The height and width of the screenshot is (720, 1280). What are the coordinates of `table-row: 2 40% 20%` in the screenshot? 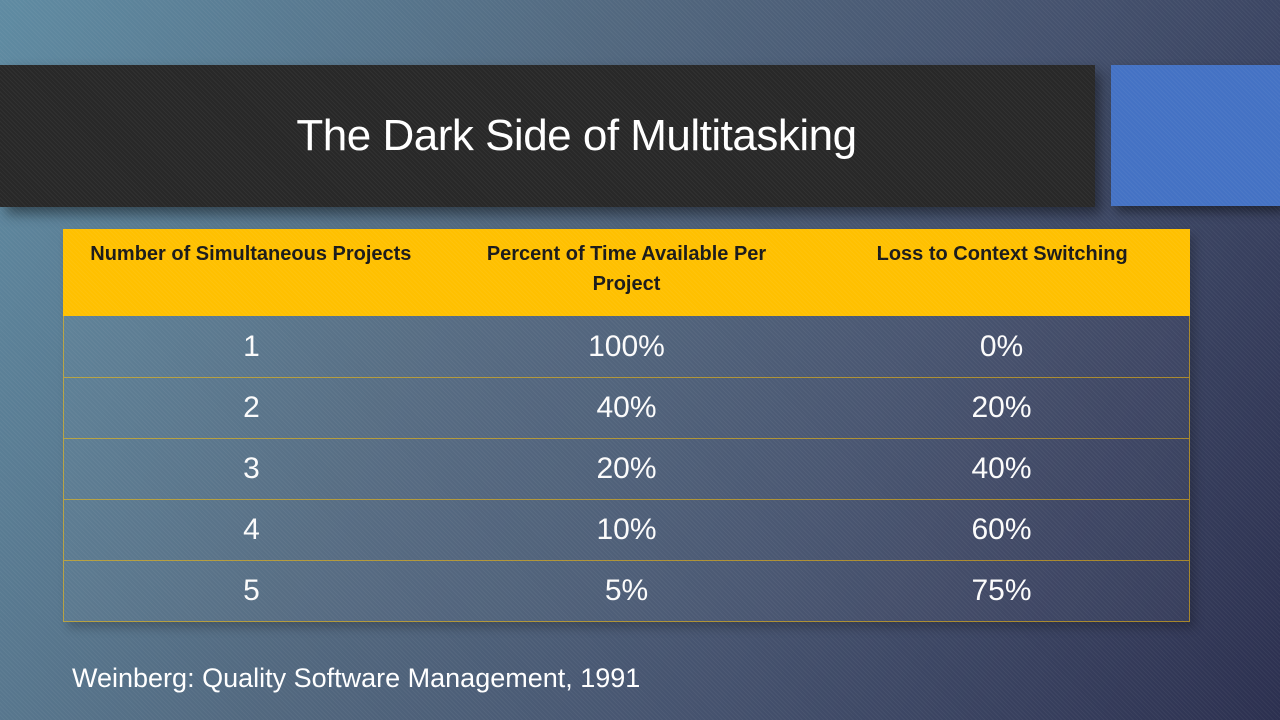 It's located at (626, 407).